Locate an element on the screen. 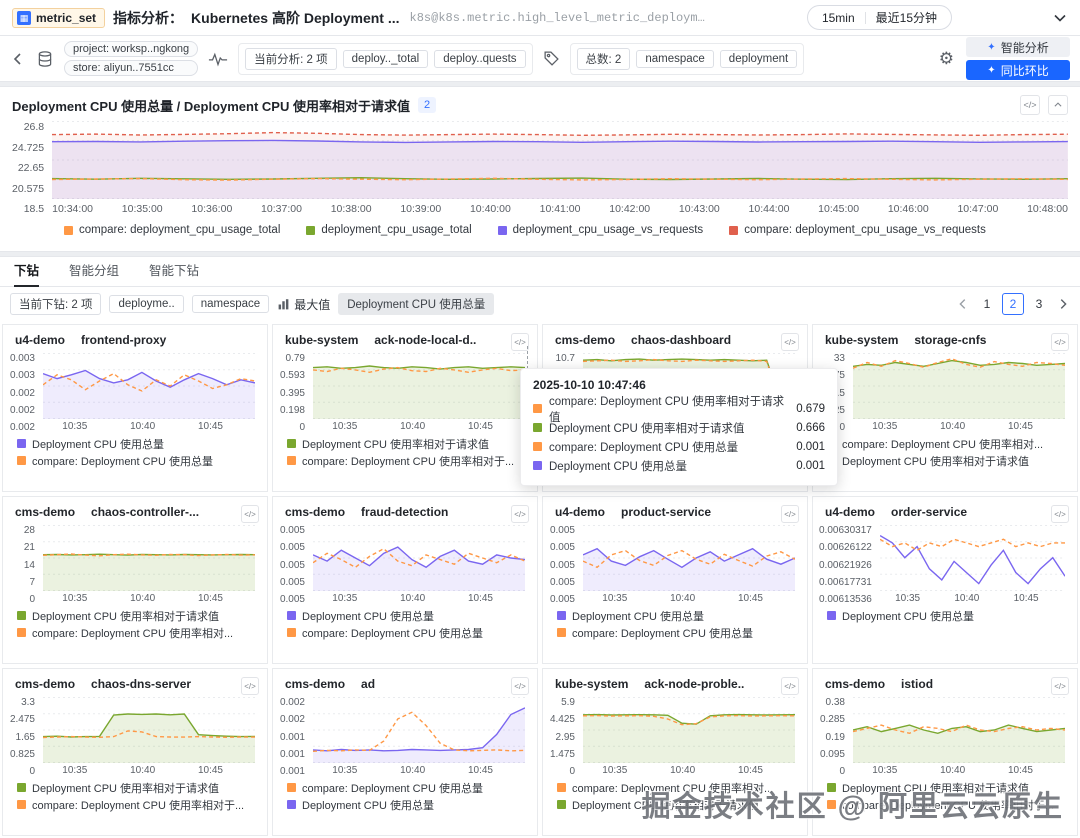  y-tick: 22.65 is located at coordinates (31, 168).